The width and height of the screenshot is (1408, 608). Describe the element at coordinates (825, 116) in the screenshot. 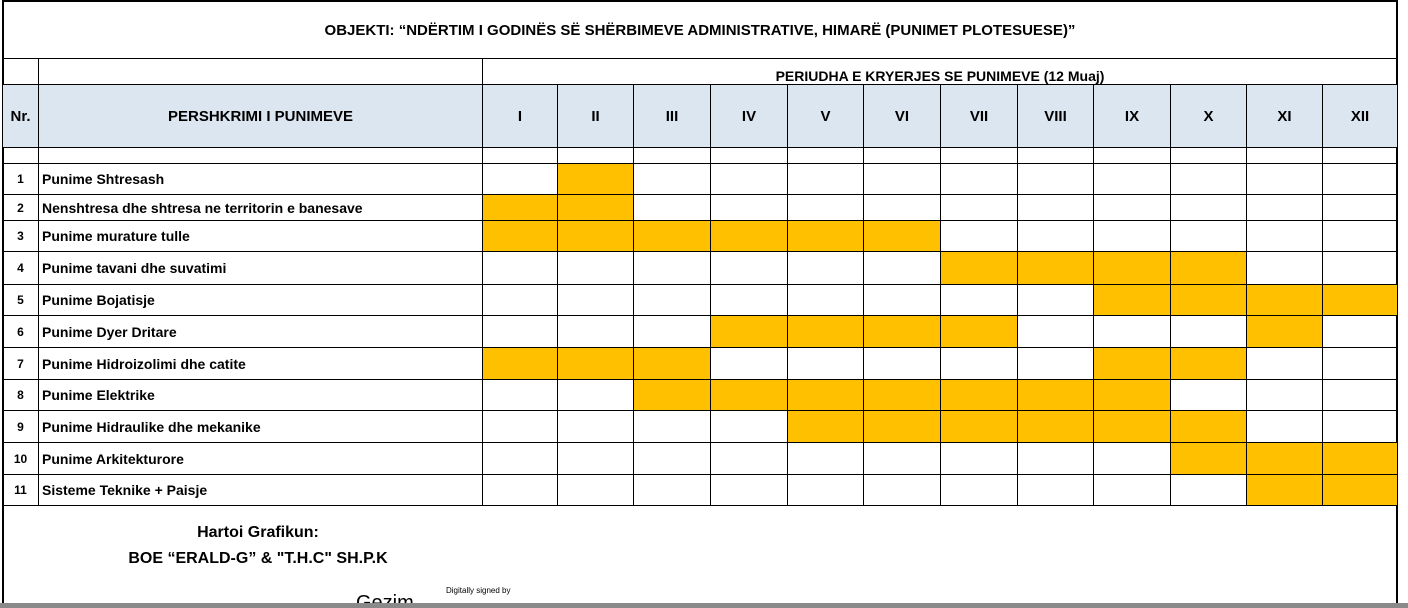

I see `month-header: V` at that location.